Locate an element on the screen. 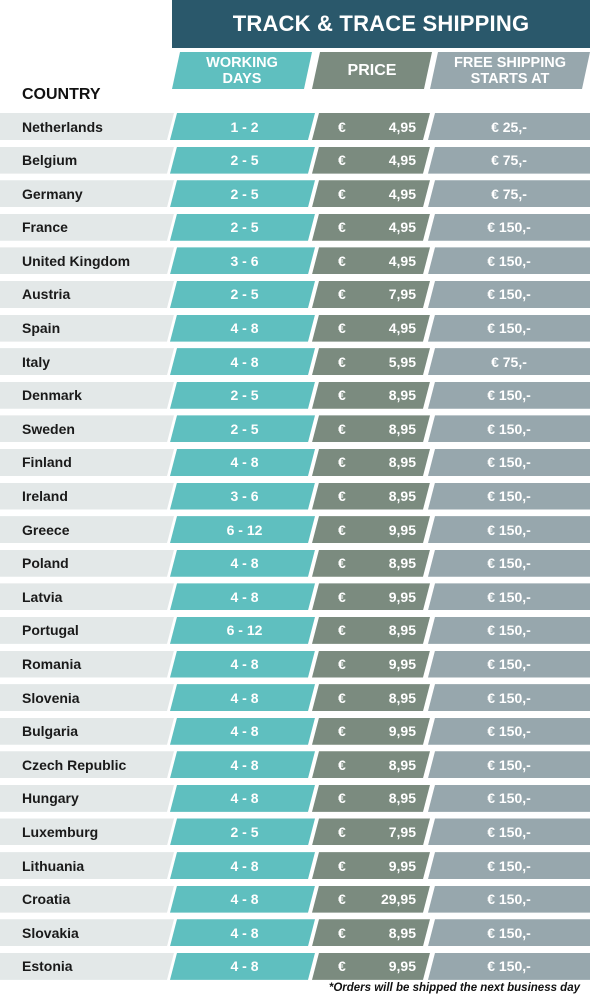 Image resolution: width=590 pixels, height=1000 pixels. table-row: Austria 2 - 5 €7,95 € 150,- is located at coordinates (295, 294).